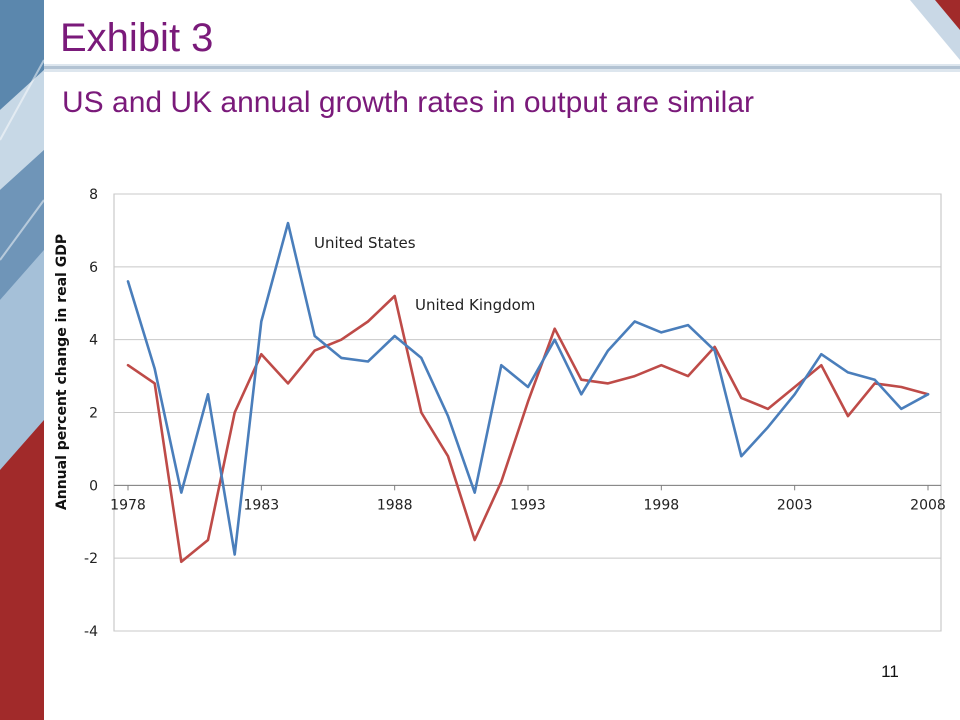  Describe the element at coordinates (91, 559) in the screenshot. I see `y-tick-label: -2` at that location.